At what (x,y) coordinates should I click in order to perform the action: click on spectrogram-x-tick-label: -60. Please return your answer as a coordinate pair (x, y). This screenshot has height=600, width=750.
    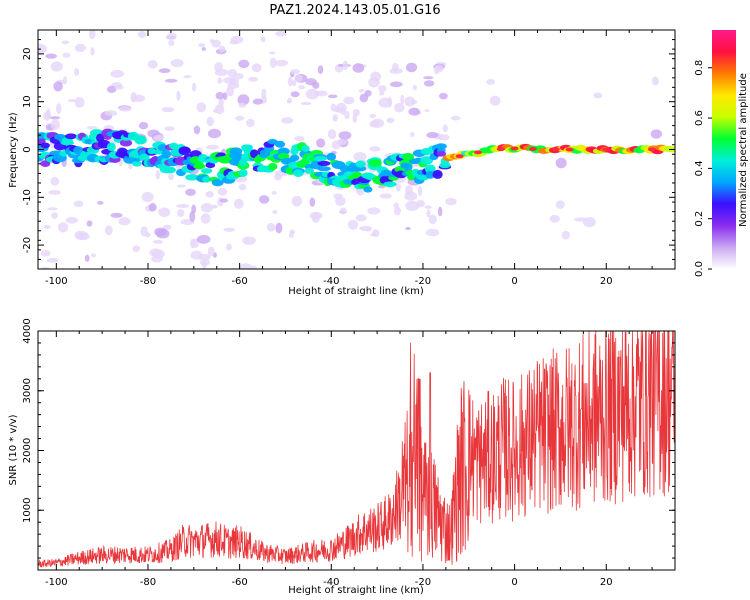
    Looking at the image, I should click on (239, 281).